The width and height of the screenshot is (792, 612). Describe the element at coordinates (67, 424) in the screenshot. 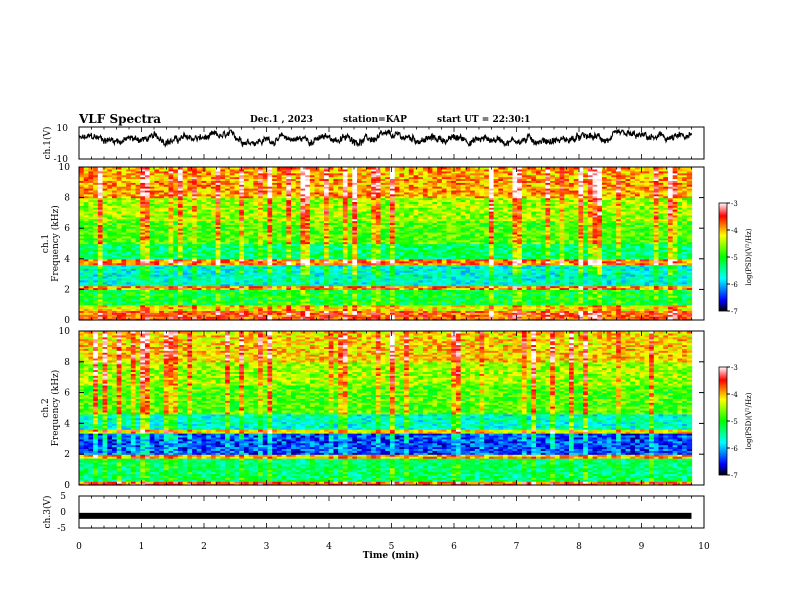

I see `spectrogram-tick-label-ch2: 4` at that location.